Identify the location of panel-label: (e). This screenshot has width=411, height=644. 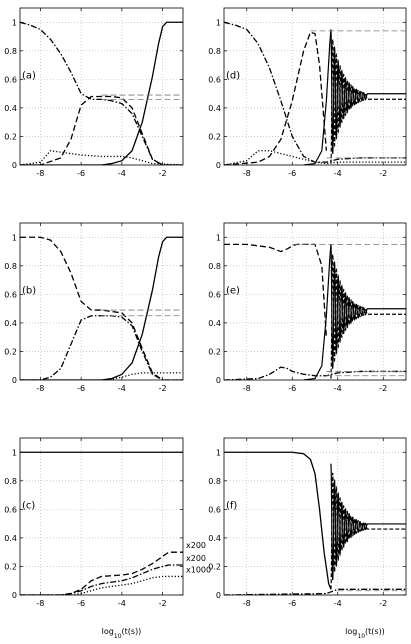
(233, 291).